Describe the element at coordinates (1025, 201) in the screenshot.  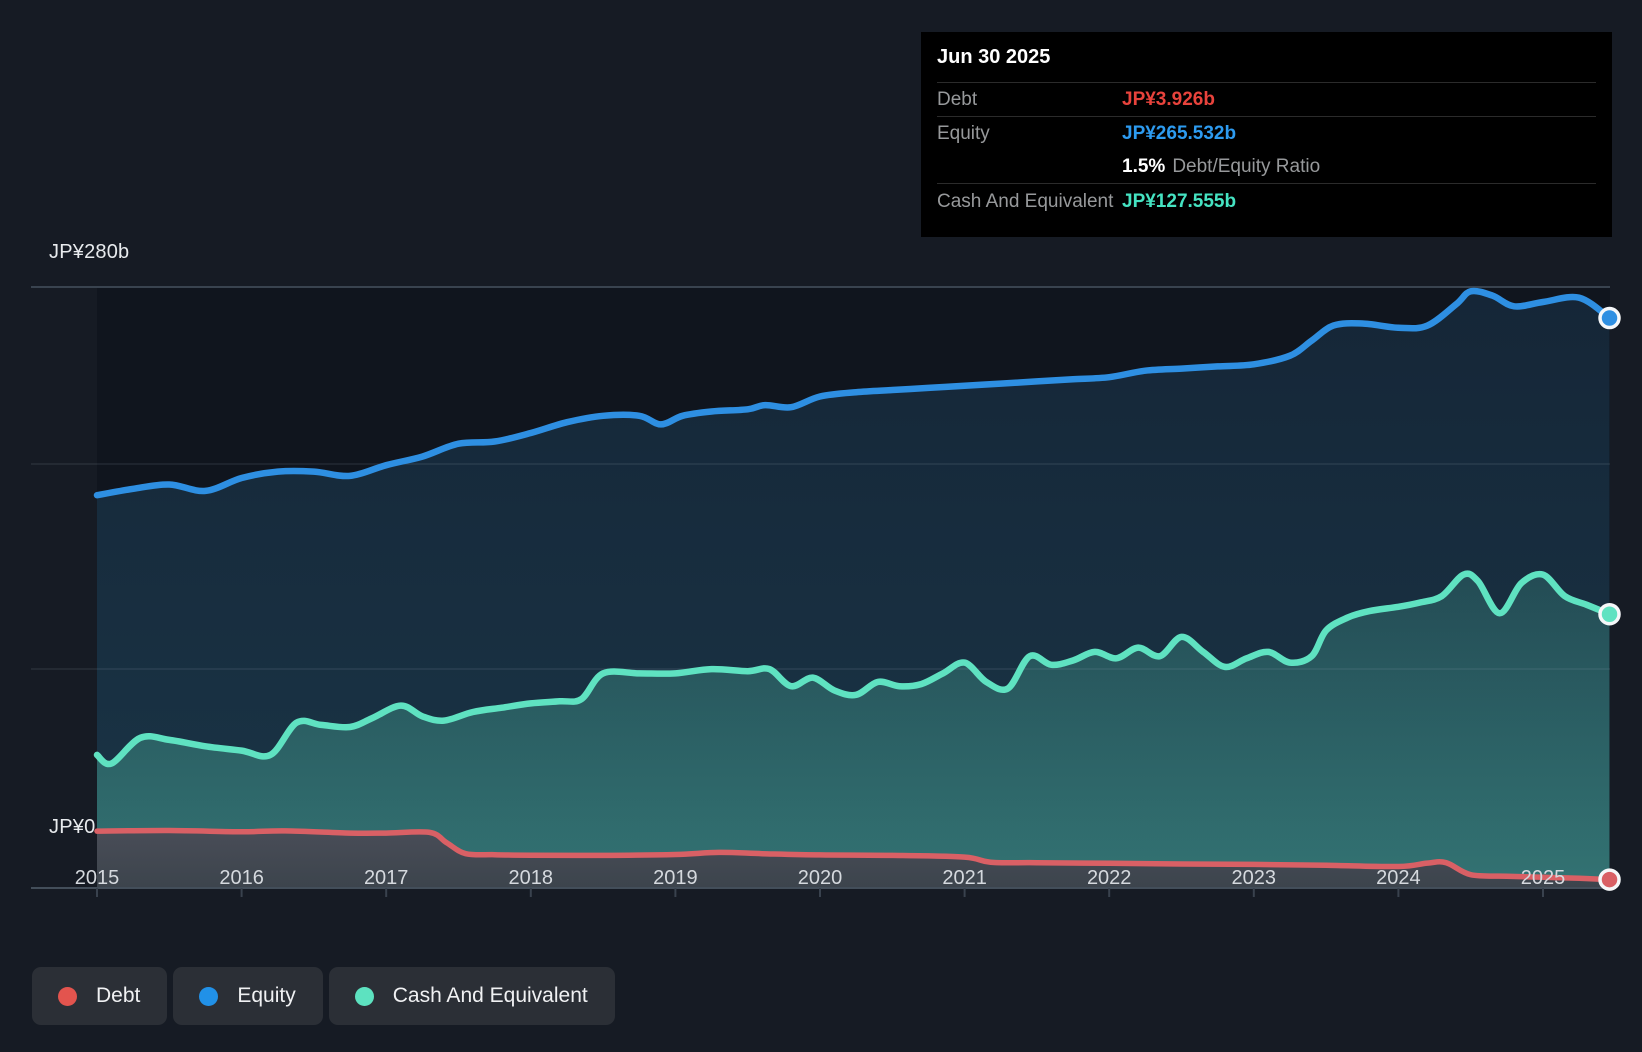
I see `tooltip-cash-label: Cash And Equivalent` at that location.